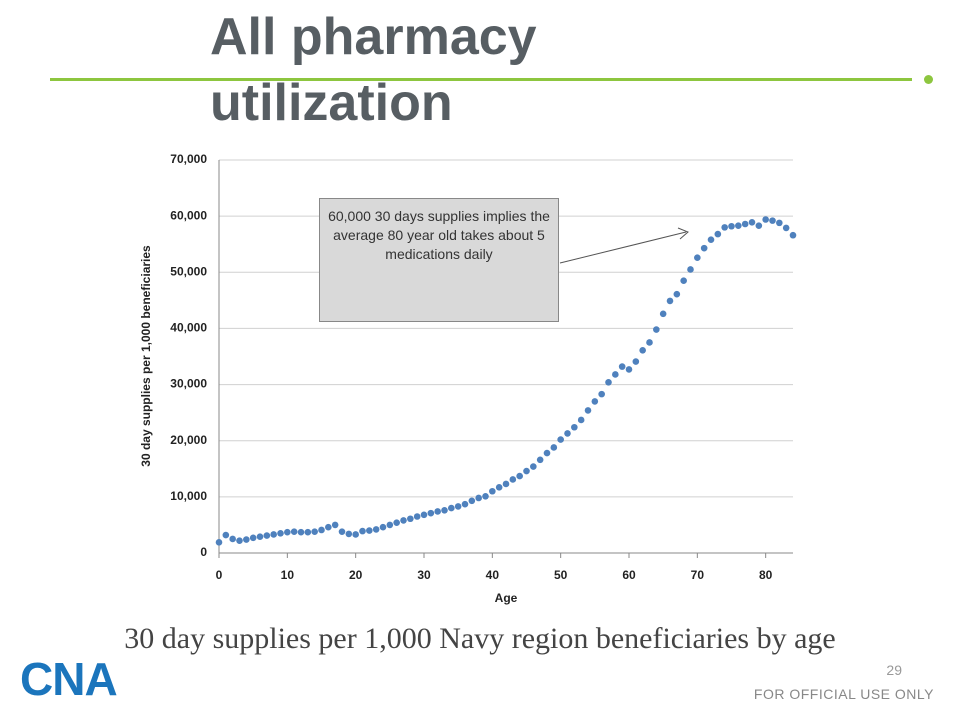 The height and width of the screenshot is (720, 960). What do you see at coordinates (356, 575) in the screenshot?
I see `x-tick-label: 20` at bounding box center [356, 575].